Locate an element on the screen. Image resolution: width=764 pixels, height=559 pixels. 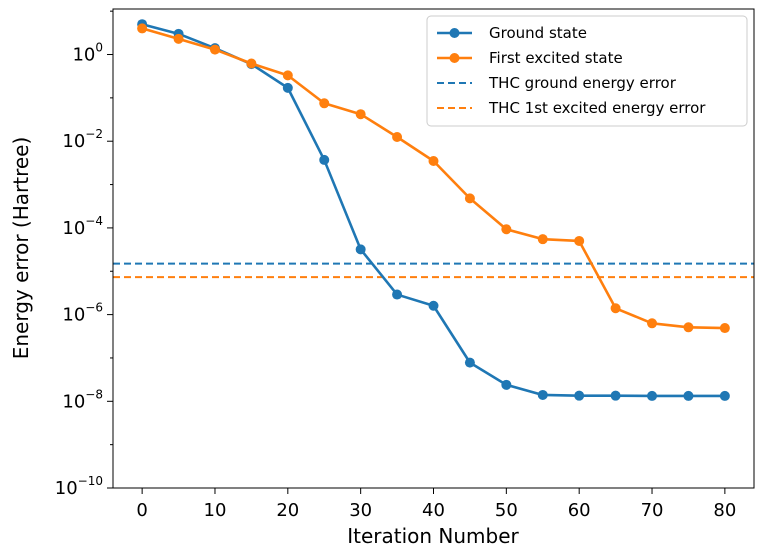
x-tick-label: 50 is located at coordinates (506, 510).